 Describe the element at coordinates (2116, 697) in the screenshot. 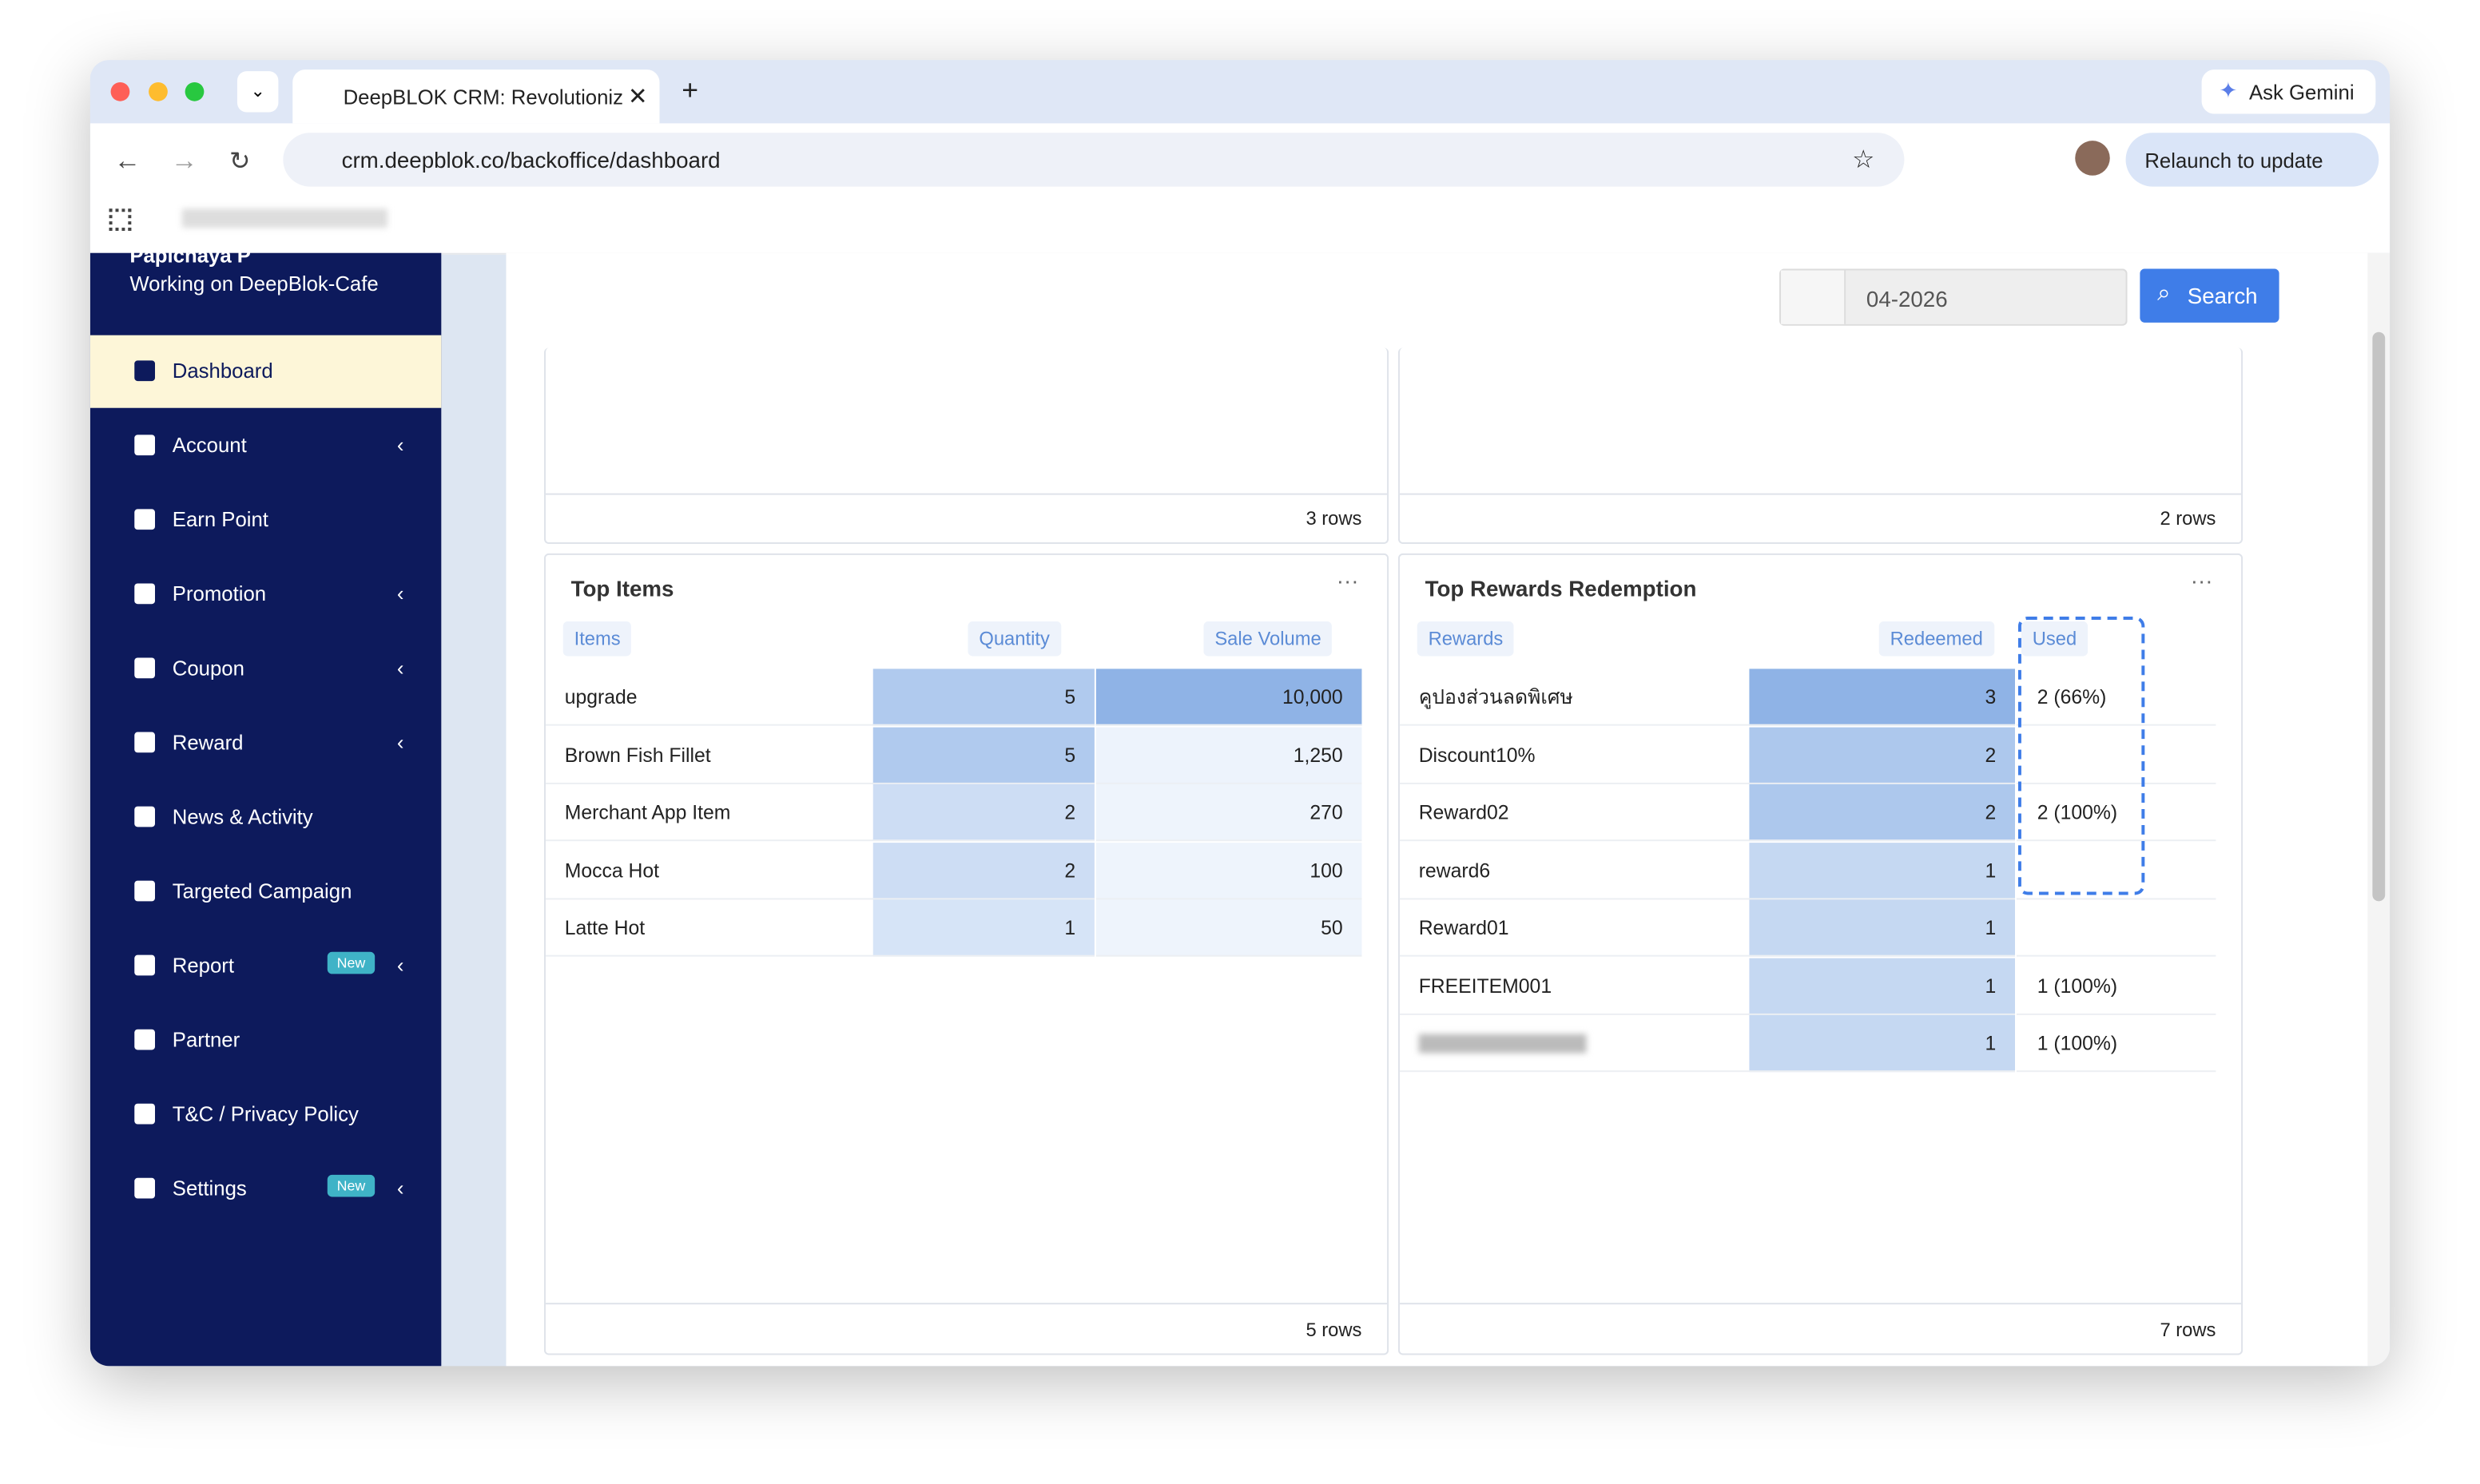

I see `used: 2 (66%)` at that location.